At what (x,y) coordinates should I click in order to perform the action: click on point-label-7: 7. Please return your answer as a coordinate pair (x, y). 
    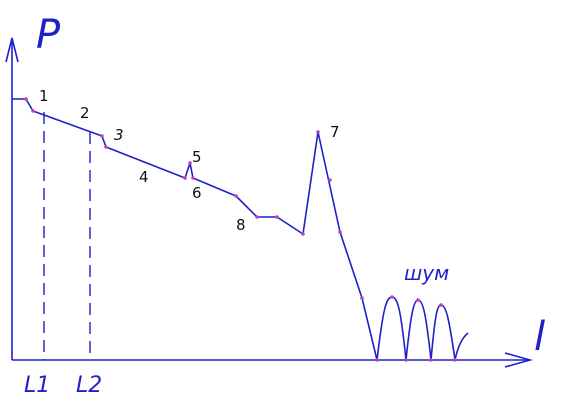
    Looking at the image, I should click on (335, 132).